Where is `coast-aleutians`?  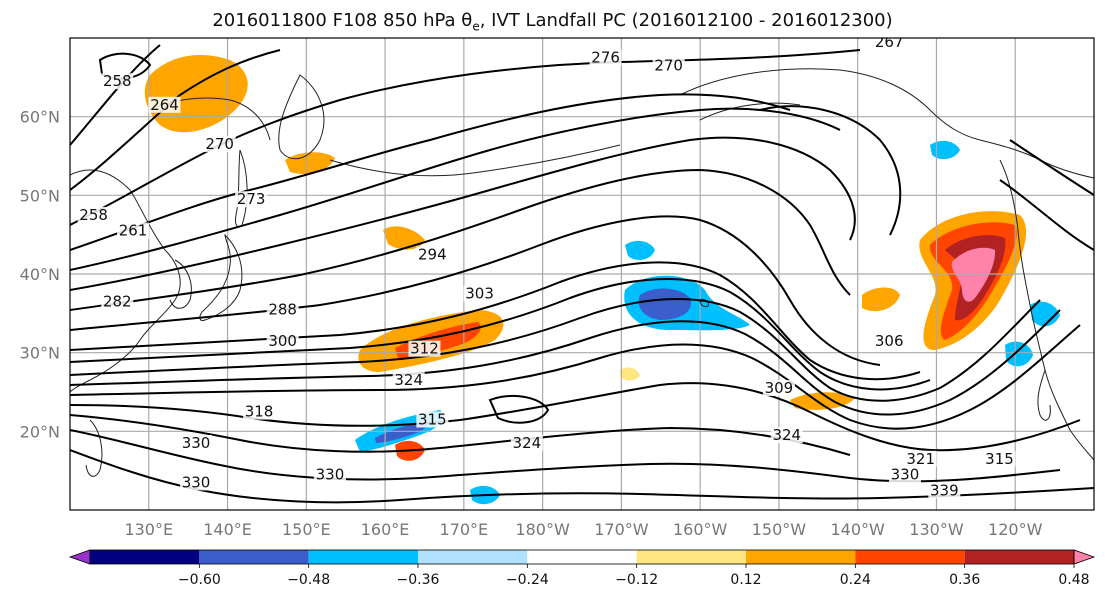
coast-aleutians is located at coordinates (475, 160).